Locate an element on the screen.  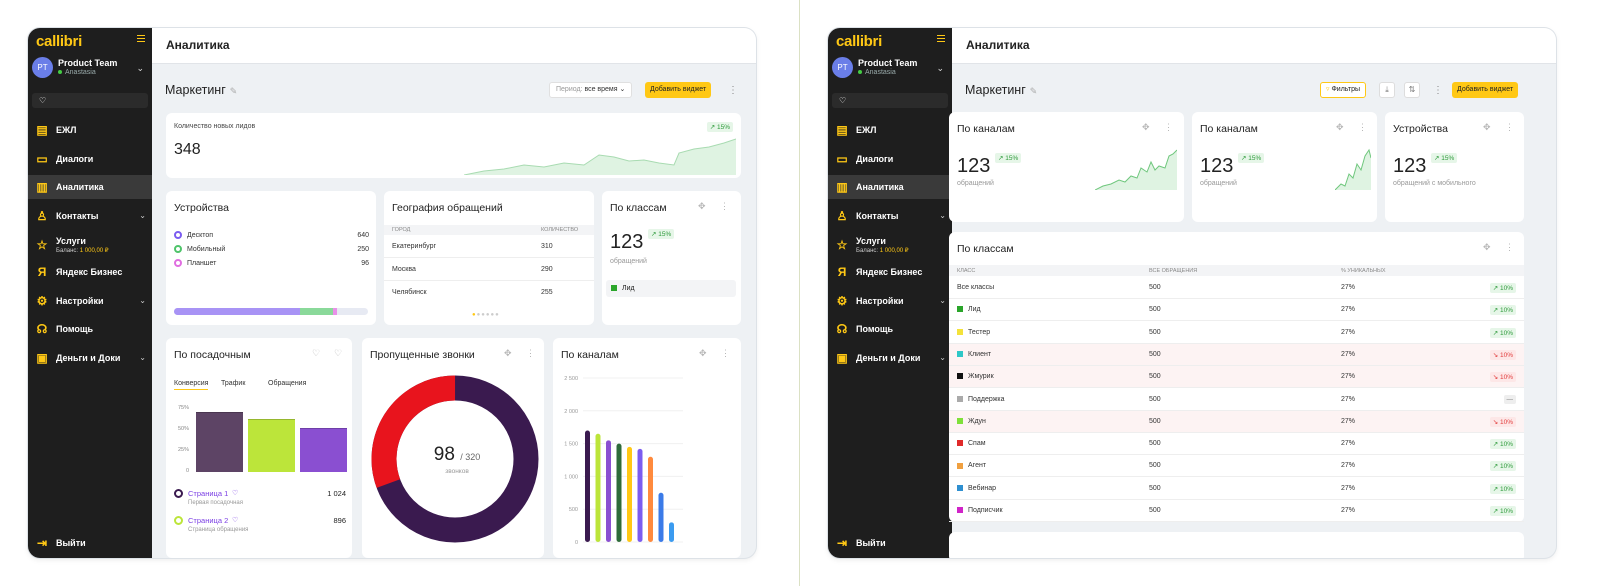
table-row: Тестер 500 27% ↗ 10% is located at coordinates (1236, 333).